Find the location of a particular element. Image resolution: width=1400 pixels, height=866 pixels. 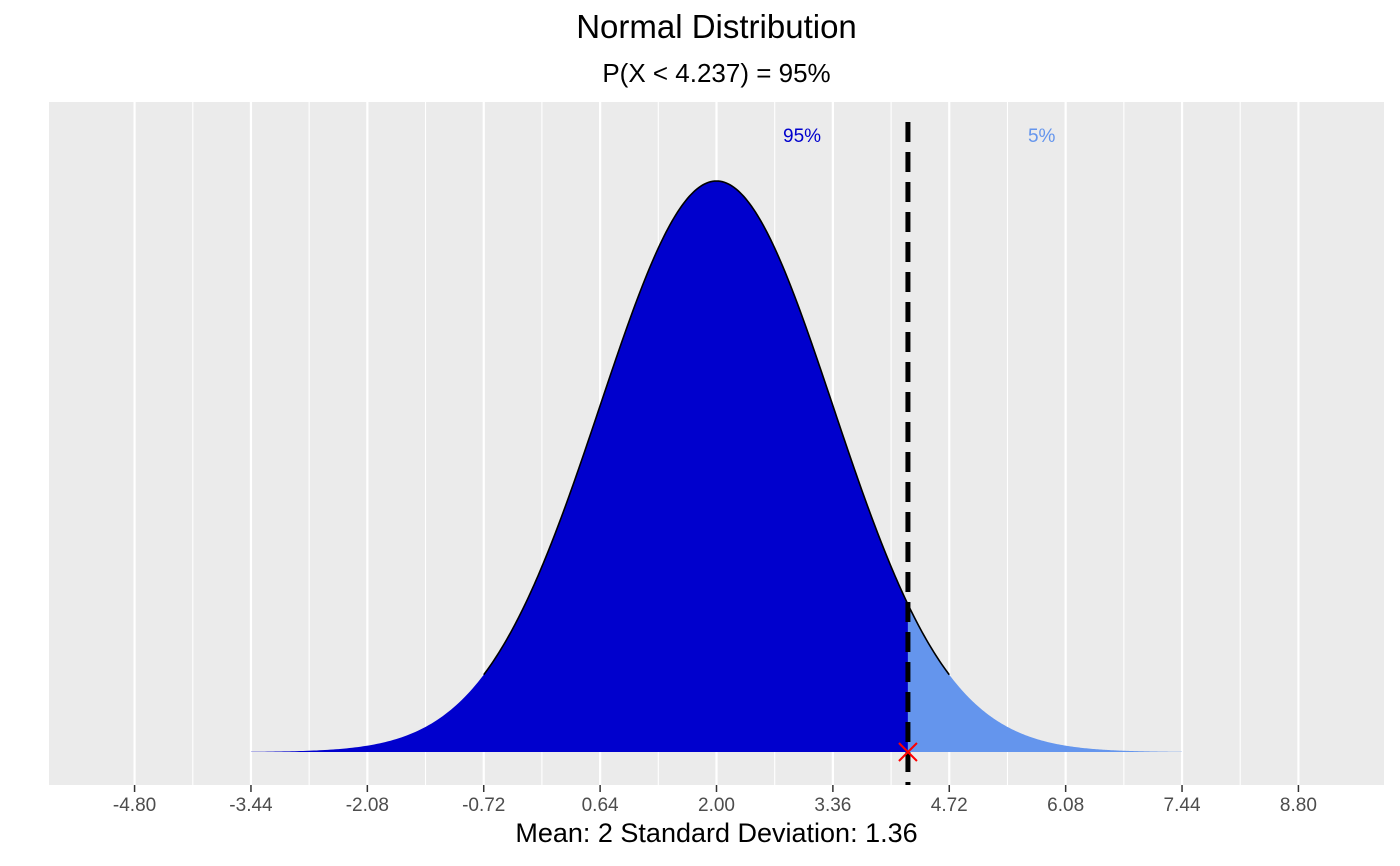

x-tick-label: 6.08 is located at coordinates (1065, 805).